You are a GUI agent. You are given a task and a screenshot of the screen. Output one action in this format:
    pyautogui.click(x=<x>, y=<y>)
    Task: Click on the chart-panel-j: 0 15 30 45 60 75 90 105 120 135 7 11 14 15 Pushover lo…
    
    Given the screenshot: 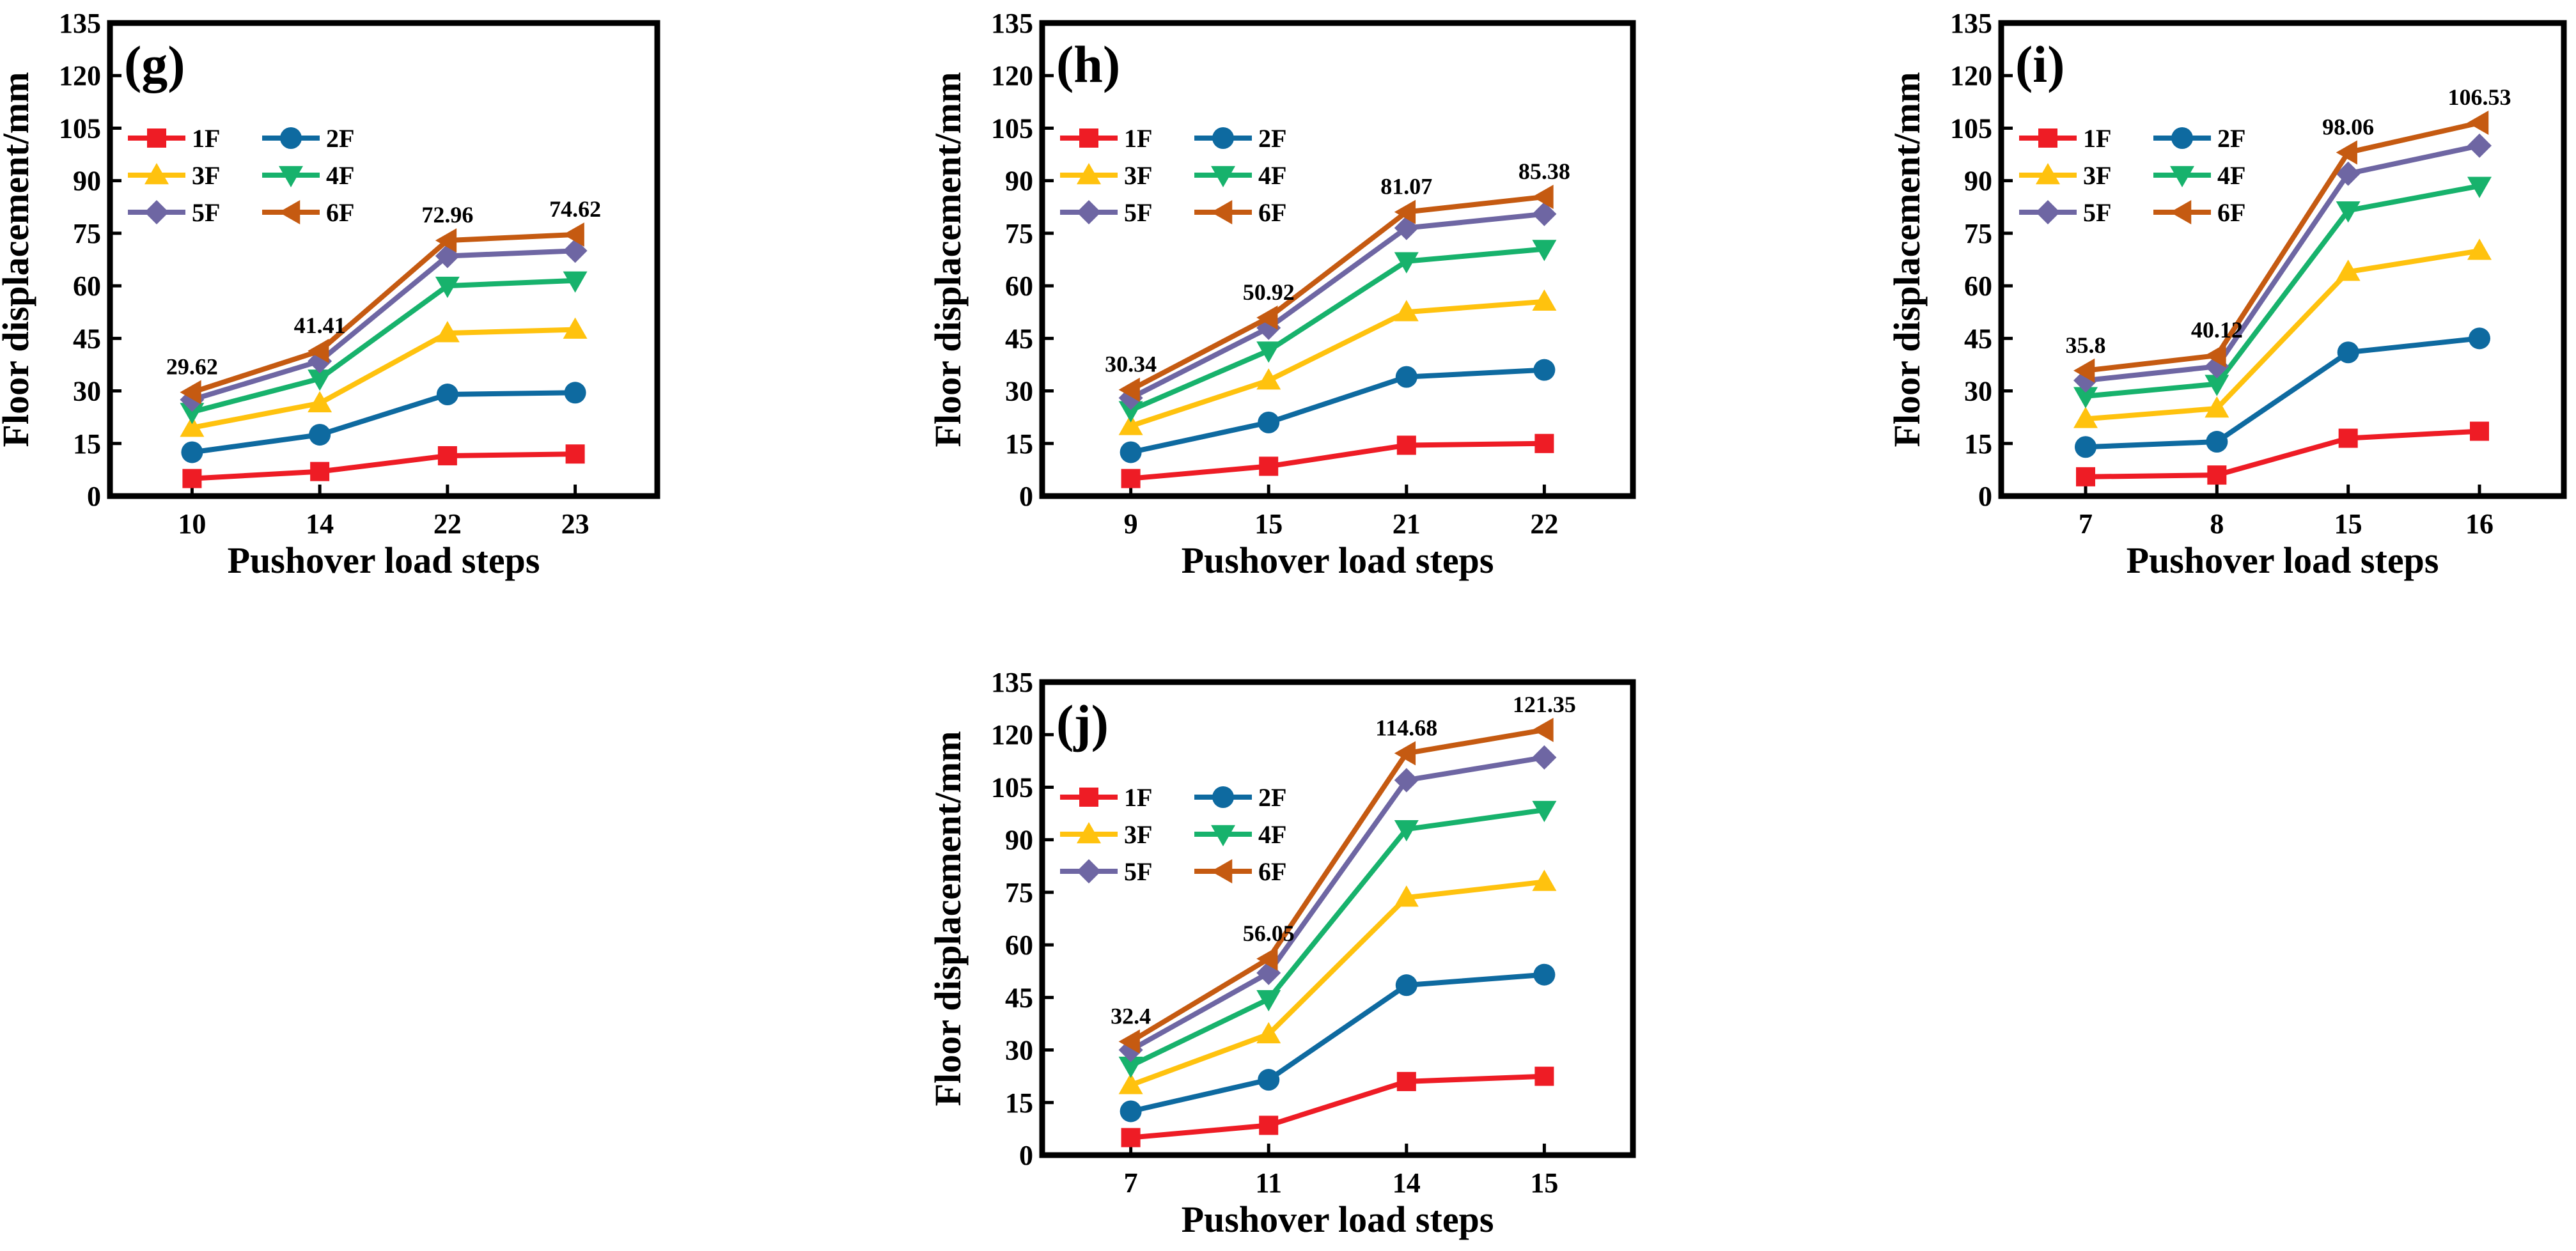 What is the action you would take?
    pyautogui.click(x=1281, y=953)
    